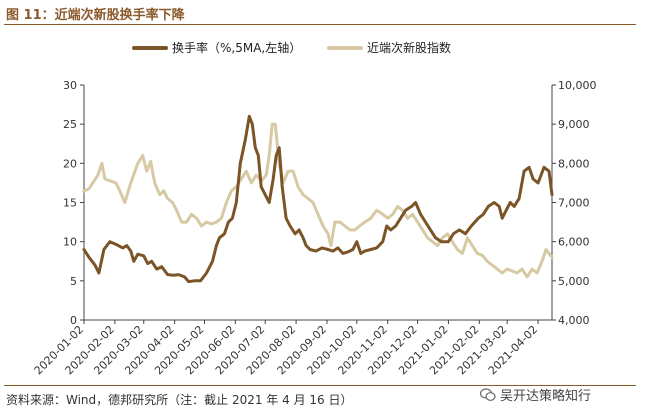 This screenshot has height=413, width=646. I want to click on legend-label: 近端次新股指数, so click(409, 47).